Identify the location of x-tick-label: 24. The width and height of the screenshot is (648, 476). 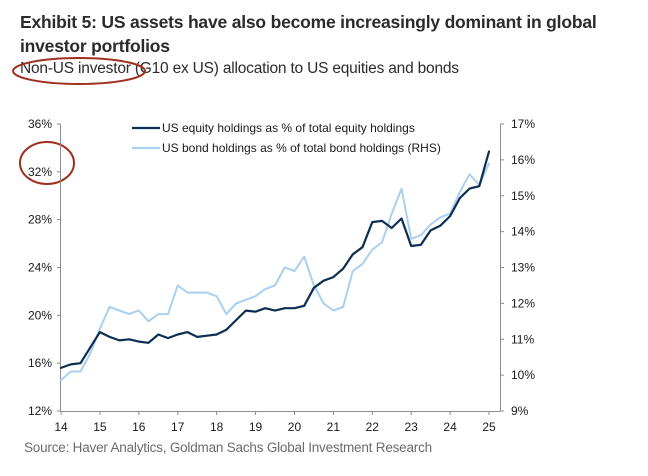
(450, 427).